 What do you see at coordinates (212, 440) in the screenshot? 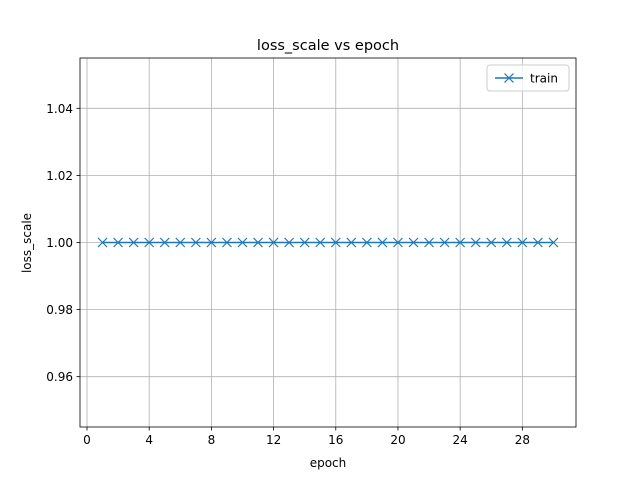
I see `x-tick-label: 8` at bounding box center [212, 440].